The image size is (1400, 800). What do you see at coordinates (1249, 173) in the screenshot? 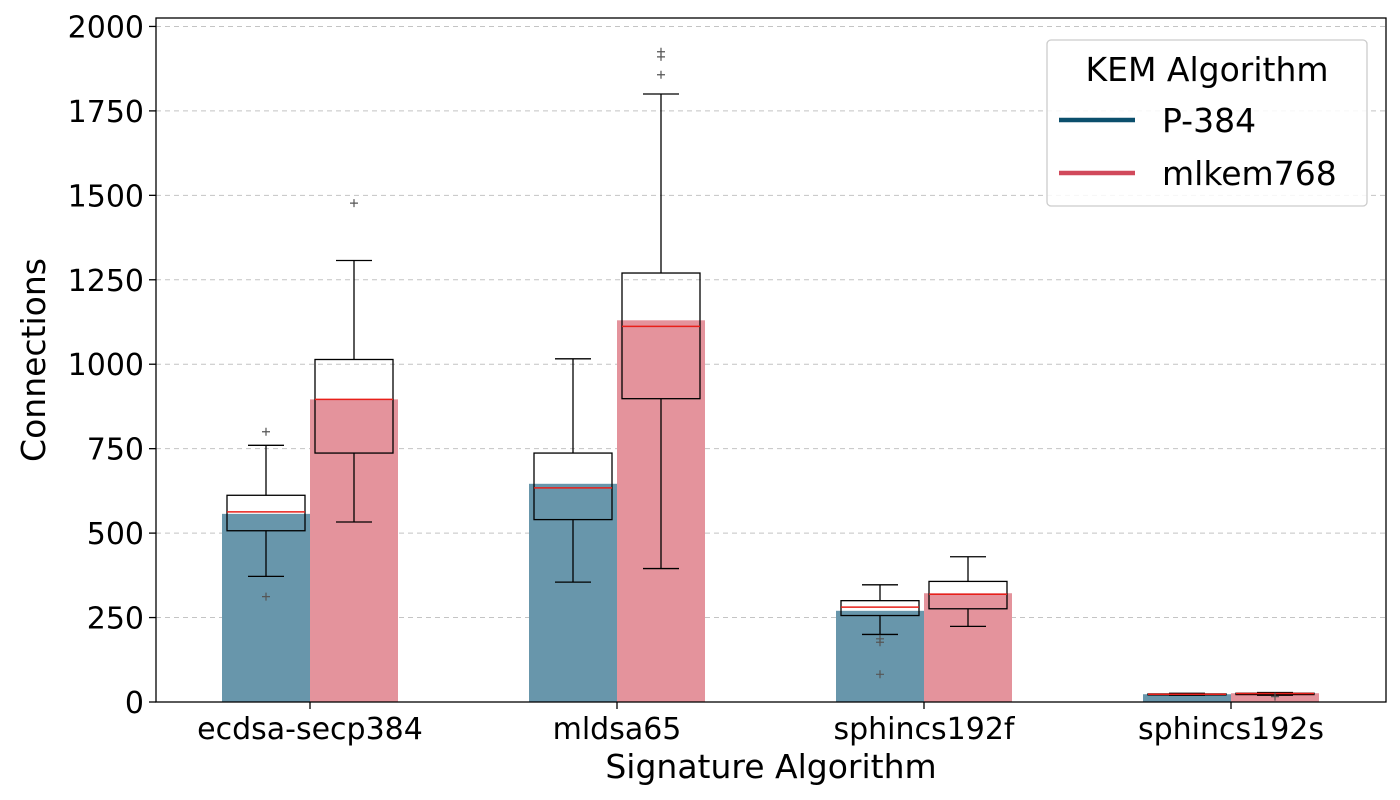
I see `legend-label: mlkem768` at bounding box center [1249, 173].